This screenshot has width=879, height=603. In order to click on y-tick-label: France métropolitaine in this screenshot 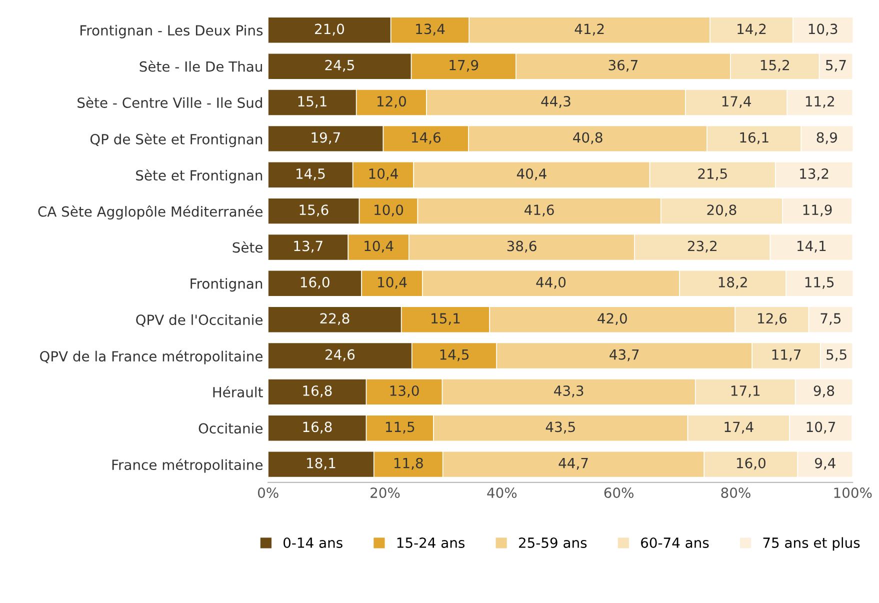, I will do `click(187, 465)`.